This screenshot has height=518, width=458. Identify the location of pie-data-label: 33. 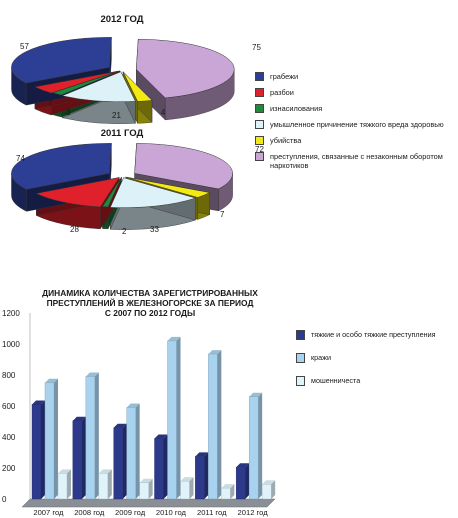
(154, 229).